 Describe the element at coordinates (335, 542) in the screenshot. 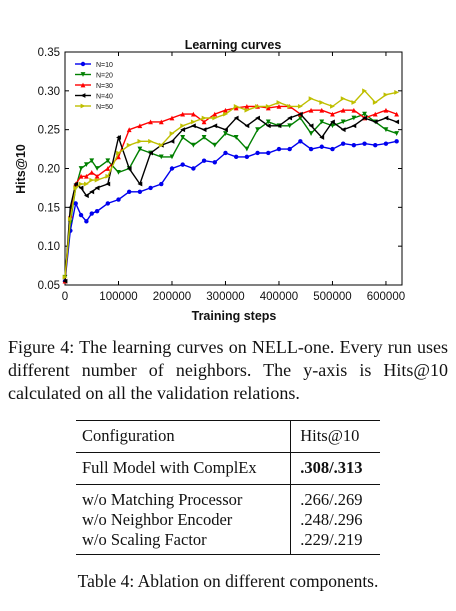

I see `cell-value: .229/.219` at that location.